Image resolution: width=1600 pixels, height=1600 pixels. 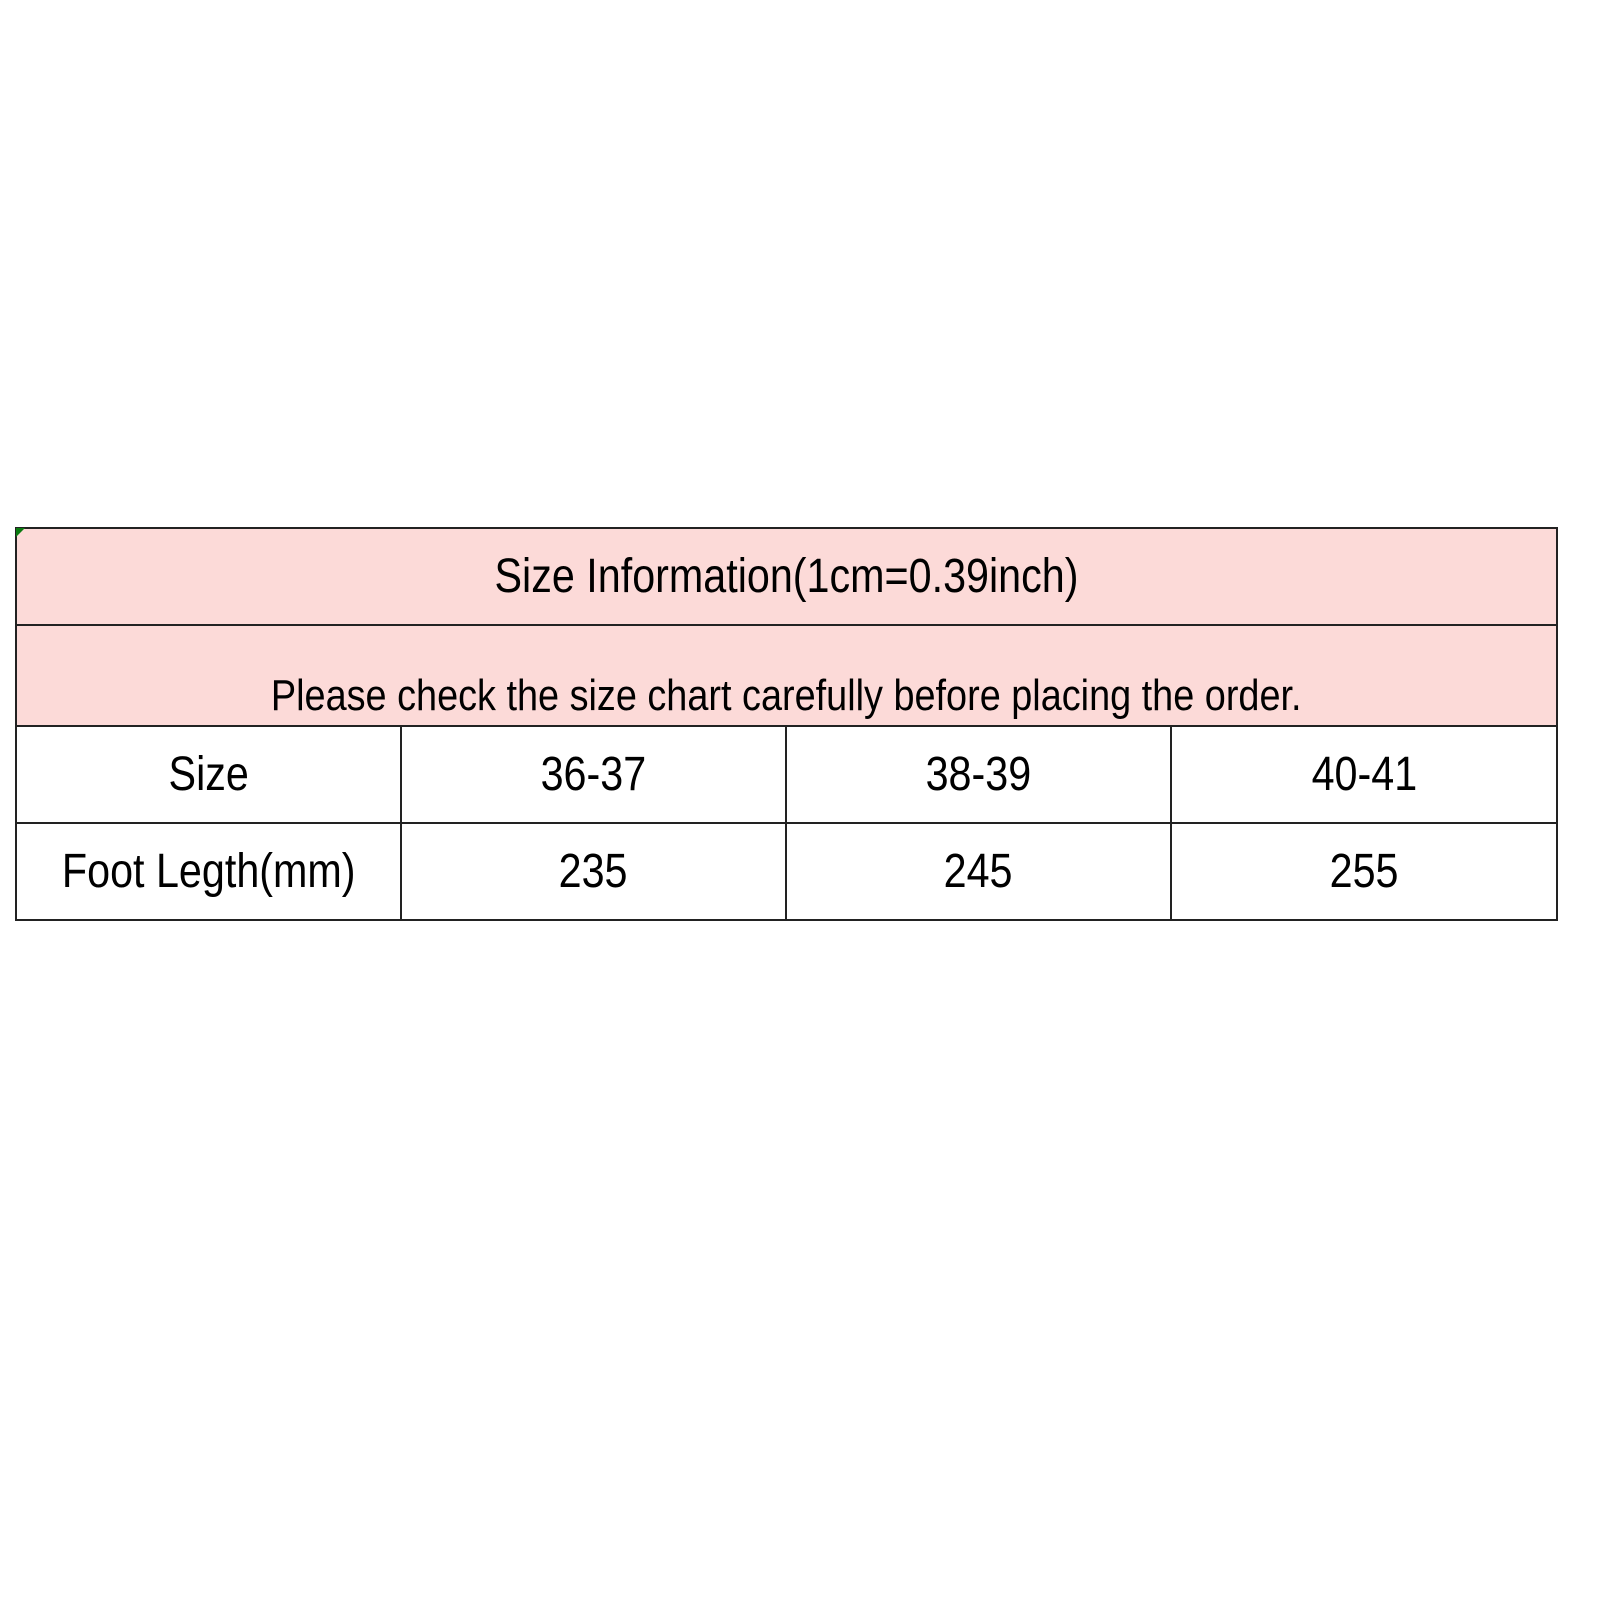 I want to click on cell: 38-39, so click(x=978, y=774).